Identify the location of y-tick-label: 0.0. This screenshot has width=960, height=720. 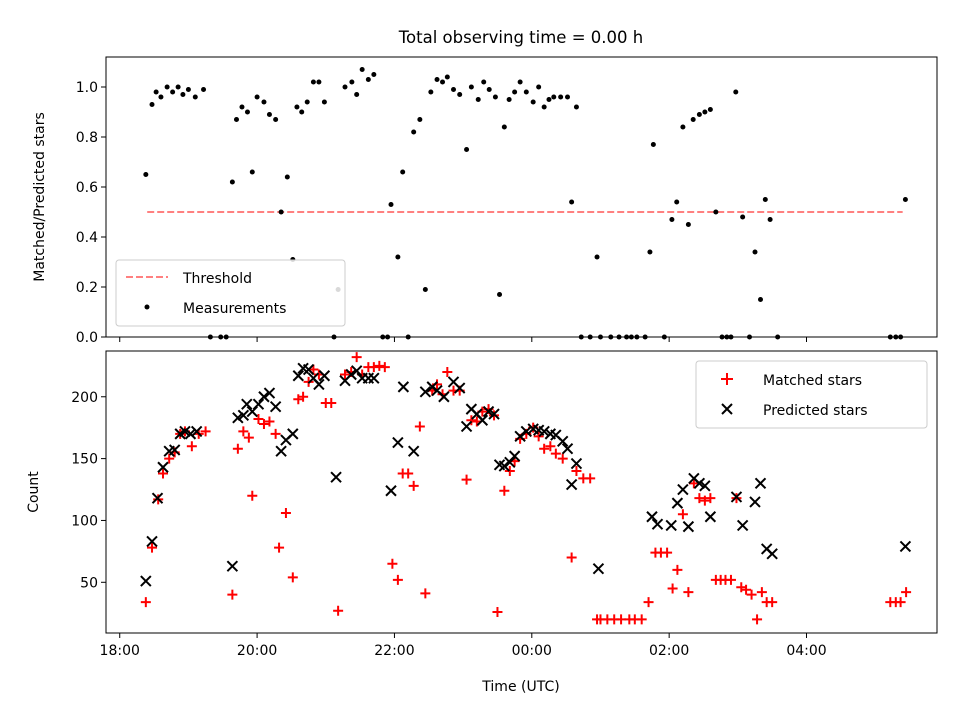
(87, 338).